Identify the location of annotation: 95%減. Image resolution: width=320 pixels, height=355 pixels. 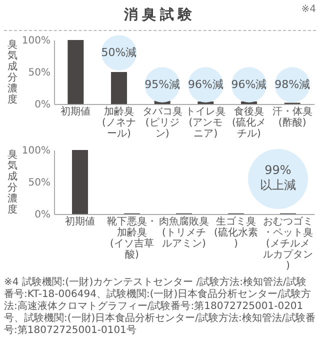
(162, 84).